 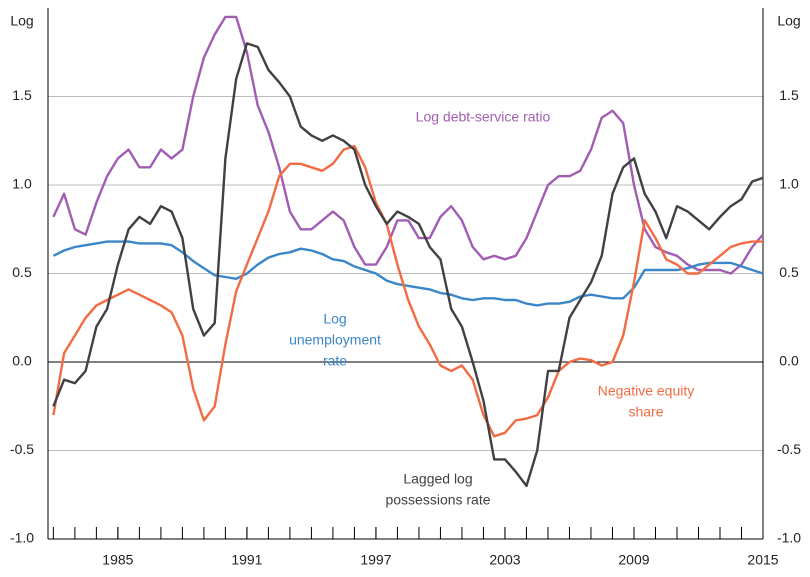 What do you see at coordinates (21, 21) in the screenshot?
I see `y-axis-title: Log` at bounding box center [21, 21].